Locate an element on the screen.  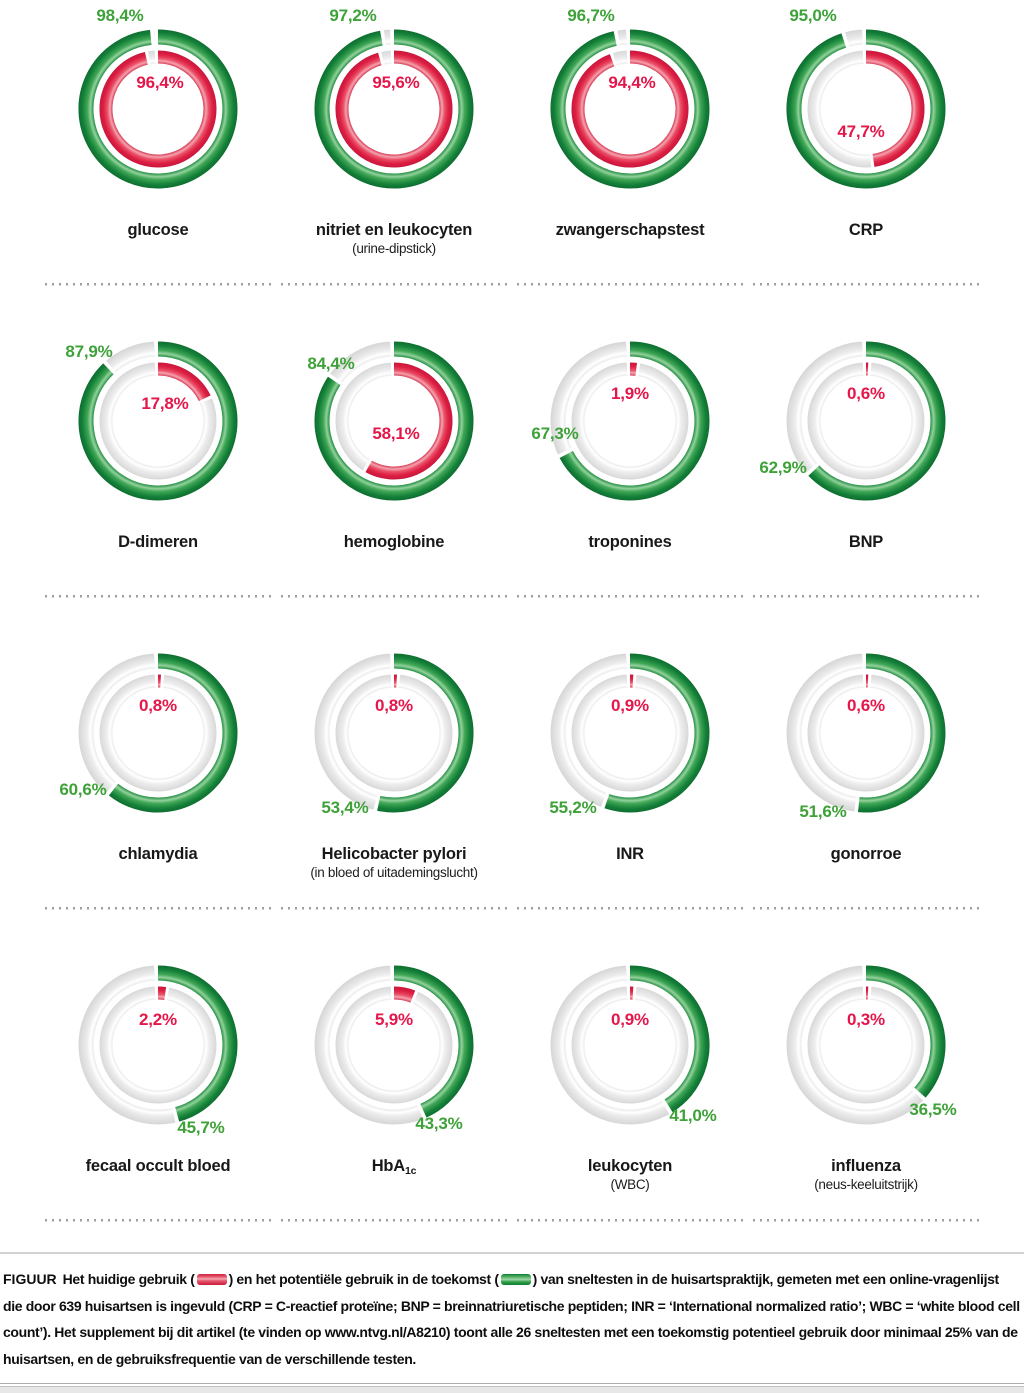
donut-chart: 96,7% 94,4% is located at coordinates (630, 109).